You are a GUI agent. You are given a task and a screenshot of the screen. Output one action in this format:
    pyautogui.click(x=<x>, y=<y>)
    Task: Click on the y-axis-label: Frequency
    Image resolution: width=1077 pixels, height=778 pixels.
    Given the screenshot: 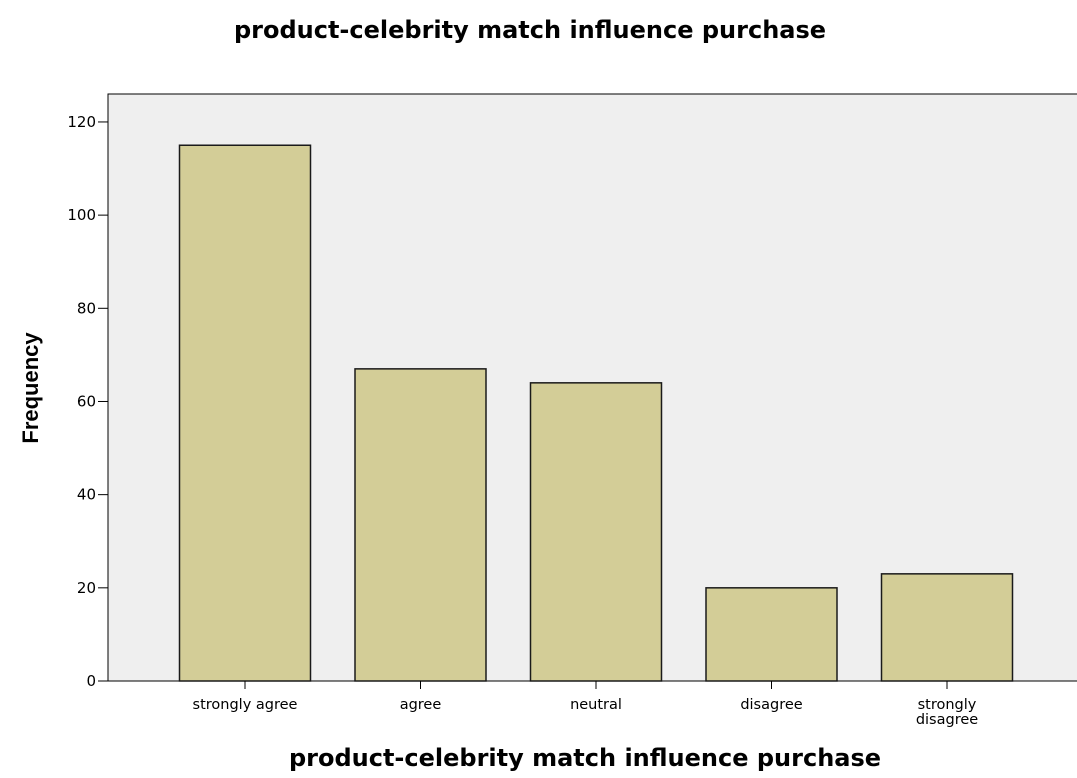 What is the action you would take?
    pyautogui.click(x=30, y=388)
    